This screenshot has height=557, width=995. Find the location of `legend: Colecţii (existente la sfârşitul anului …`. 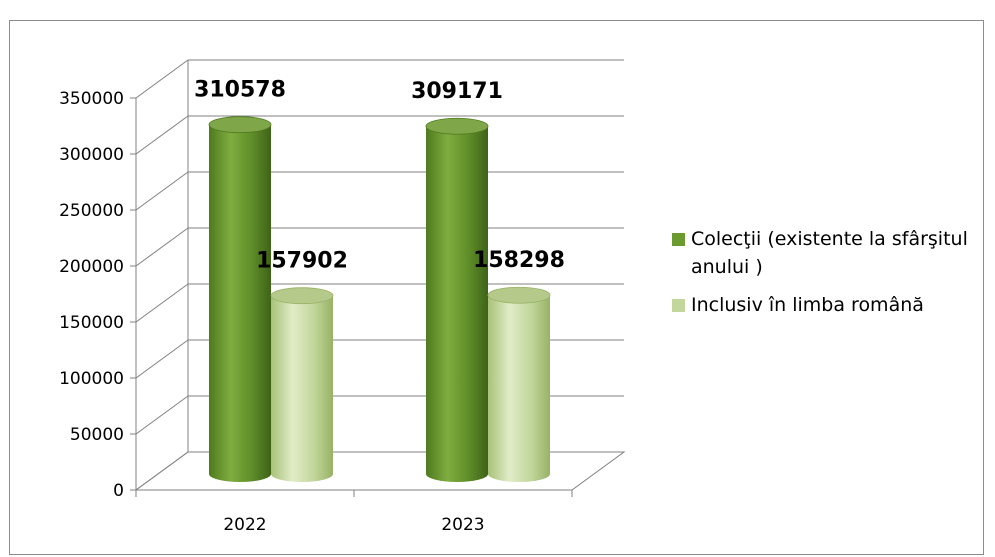

legend: Colecţii (existente la sfârşitul anului … is located at coordinates (829, 277).